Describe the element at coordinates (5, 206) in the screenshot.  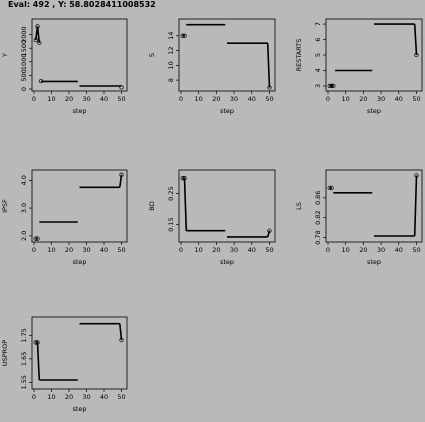
I see `y-axis-label: IPSF` at that location.